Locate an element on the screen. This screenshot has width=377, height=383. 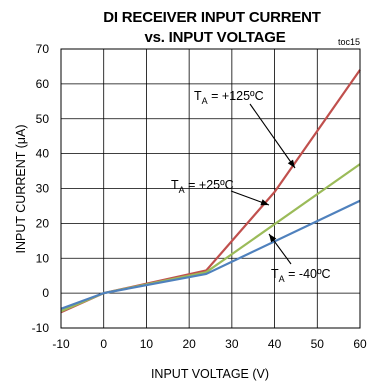
x-tick-label: 60 is located at coordinates (360, 344).